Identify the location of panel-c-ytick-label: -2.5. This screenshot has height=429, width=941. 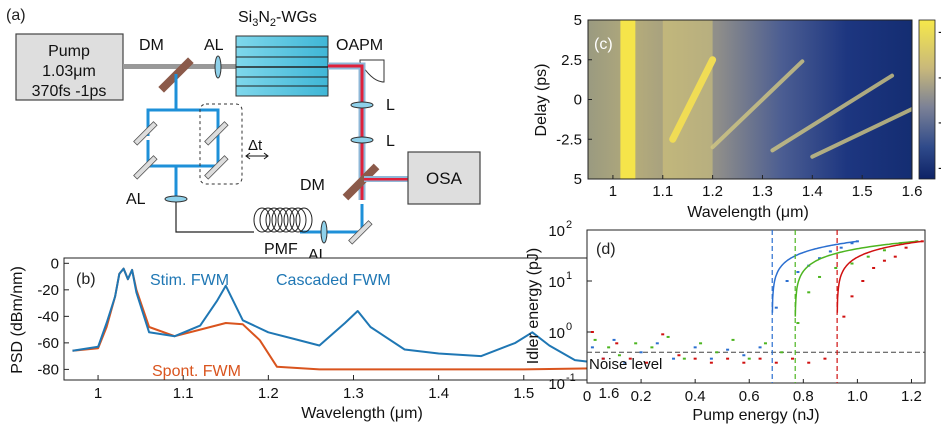
(569, 139).